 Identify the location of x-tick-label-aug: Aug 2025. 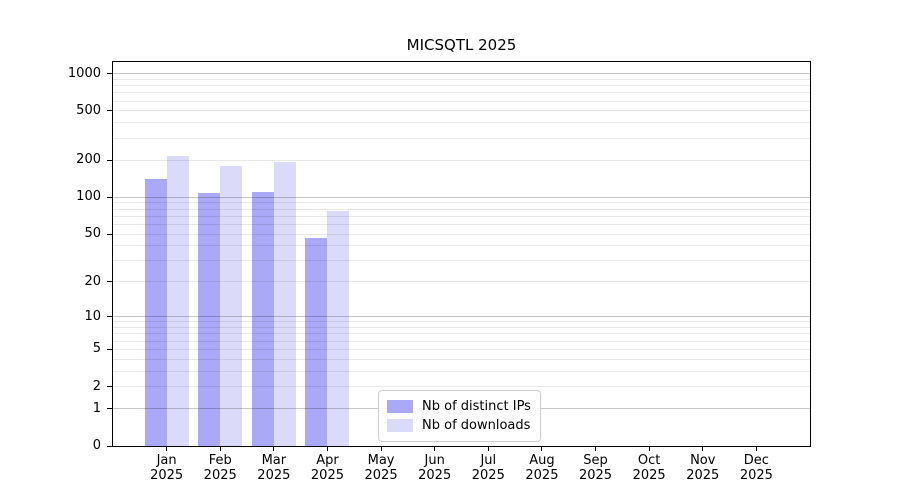
(542, 468).